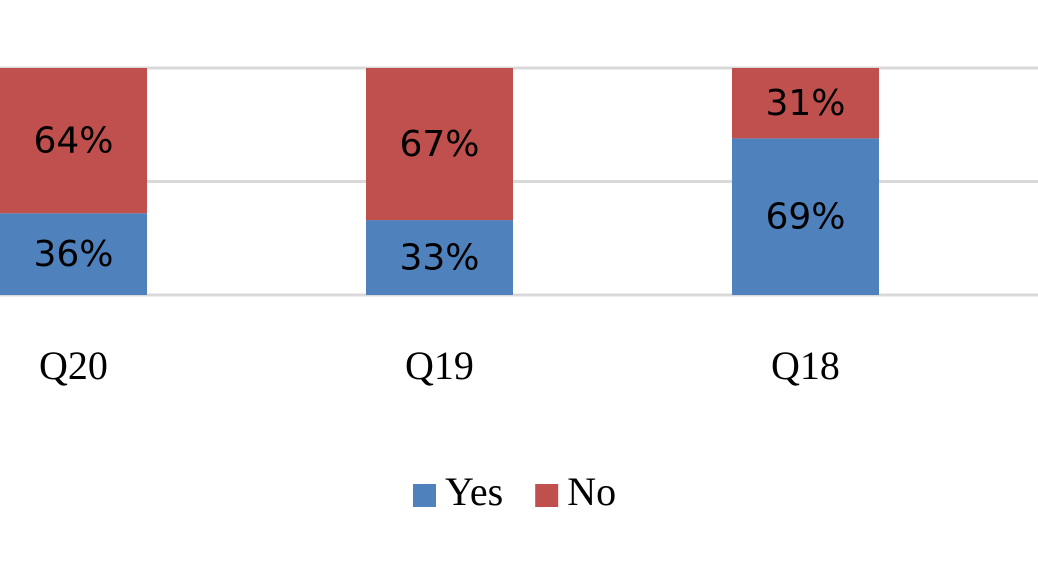  I want to click on legend-label: Yes, so click(474, 491).